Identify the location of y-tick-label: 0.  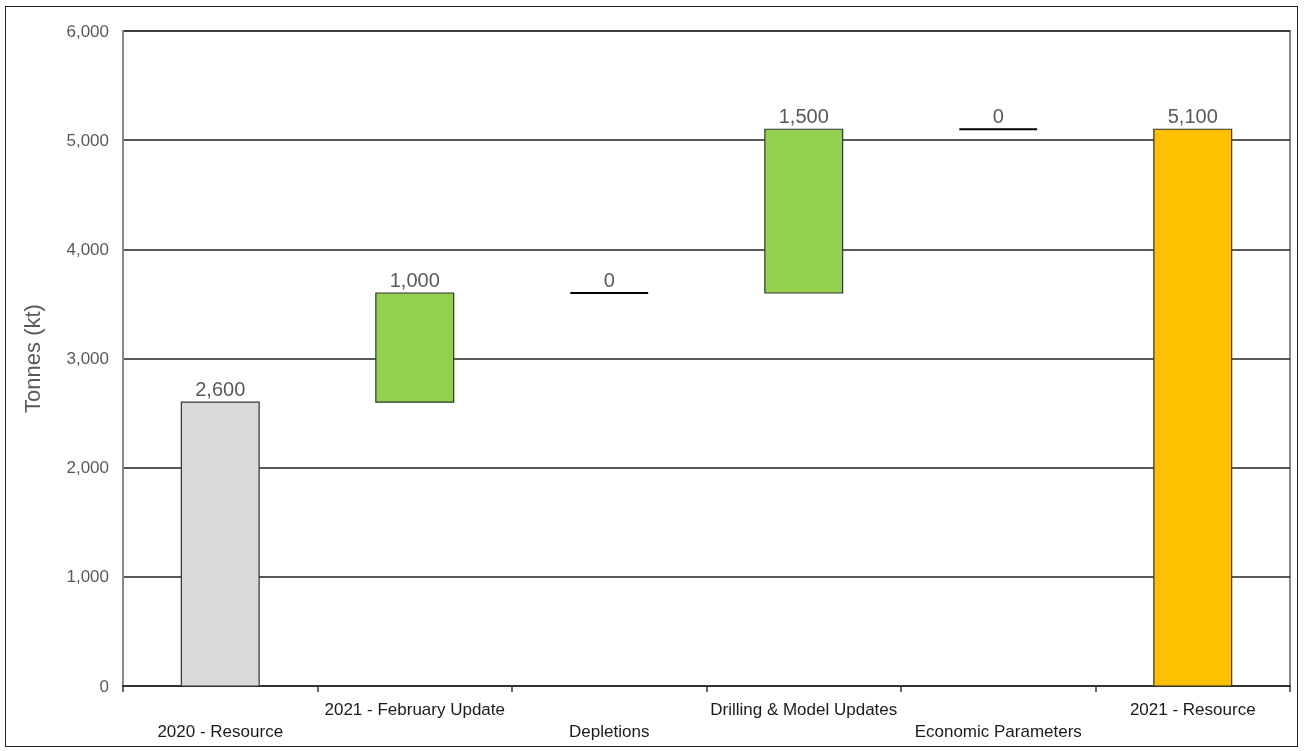
(104, 686).